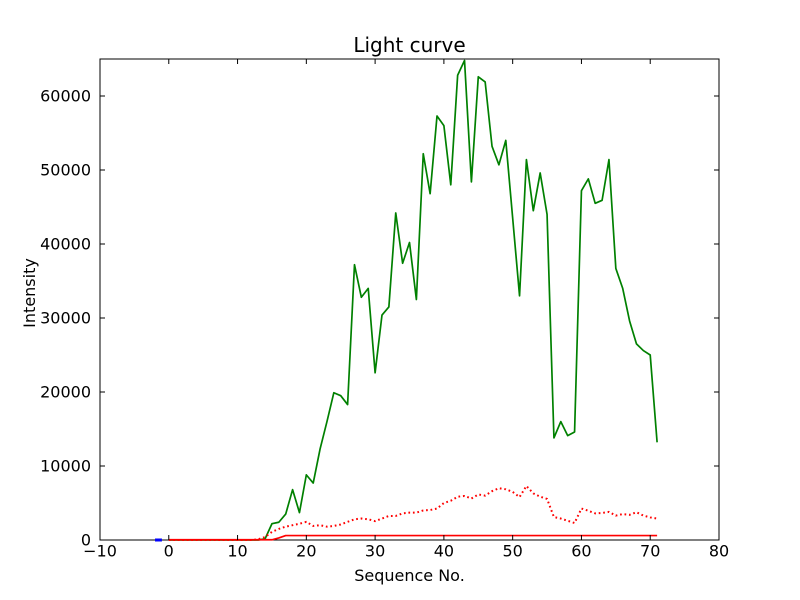 This screenshot has height=600, width=800. Describe the element at coordinates (65, 466) in the screenshot. I see `y-tick-label: 10000` at that location.